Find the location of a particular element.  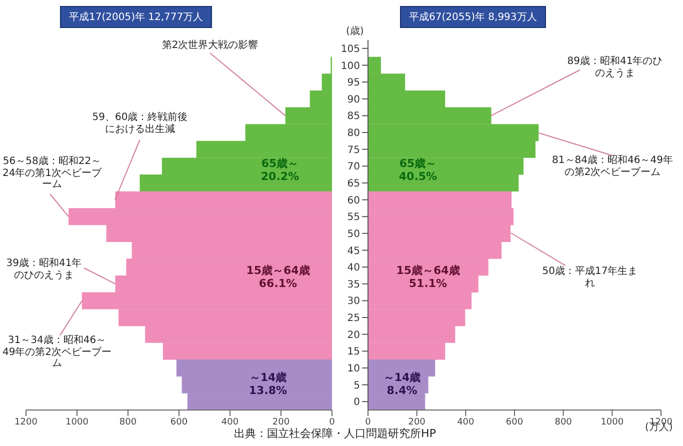

y-tick-label: 5 is located at coordinates (357, 386).